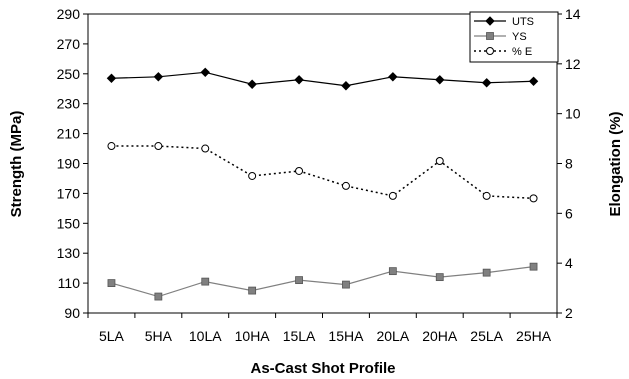 The width and height of the screenshot is (629, 379). What do you see at coordinates (523, 22) in the screenshot?
I see `legend-label-uts: UTS` at bounding box center [523, 22].